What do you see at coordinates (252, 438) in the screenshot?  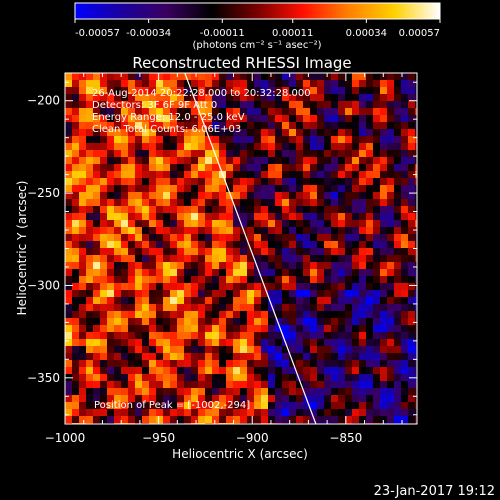 I see `x-tick-label: −900` at bounding box center [252, 438].